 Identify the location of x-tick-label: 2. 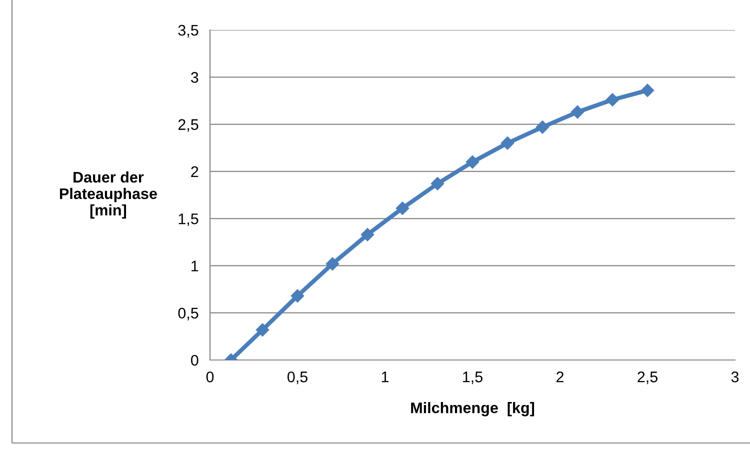
(560, 377).